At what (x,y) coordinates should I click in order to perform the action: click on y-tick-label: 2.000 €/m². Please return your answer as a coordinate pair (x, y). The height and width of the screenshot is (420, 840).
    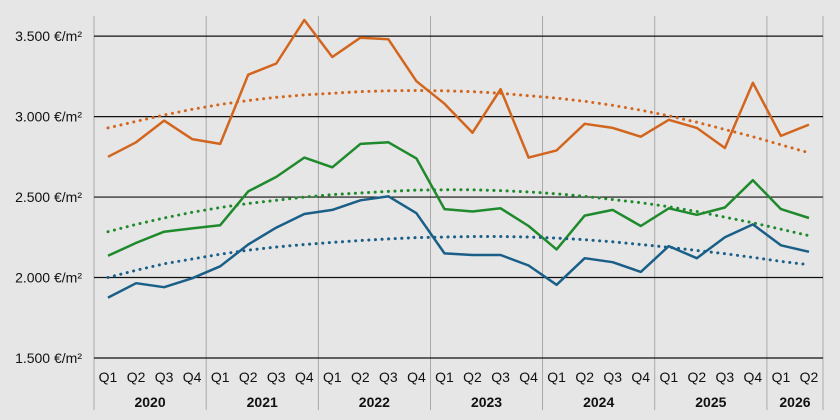
    Looking at the image, I should click on (48, 278).